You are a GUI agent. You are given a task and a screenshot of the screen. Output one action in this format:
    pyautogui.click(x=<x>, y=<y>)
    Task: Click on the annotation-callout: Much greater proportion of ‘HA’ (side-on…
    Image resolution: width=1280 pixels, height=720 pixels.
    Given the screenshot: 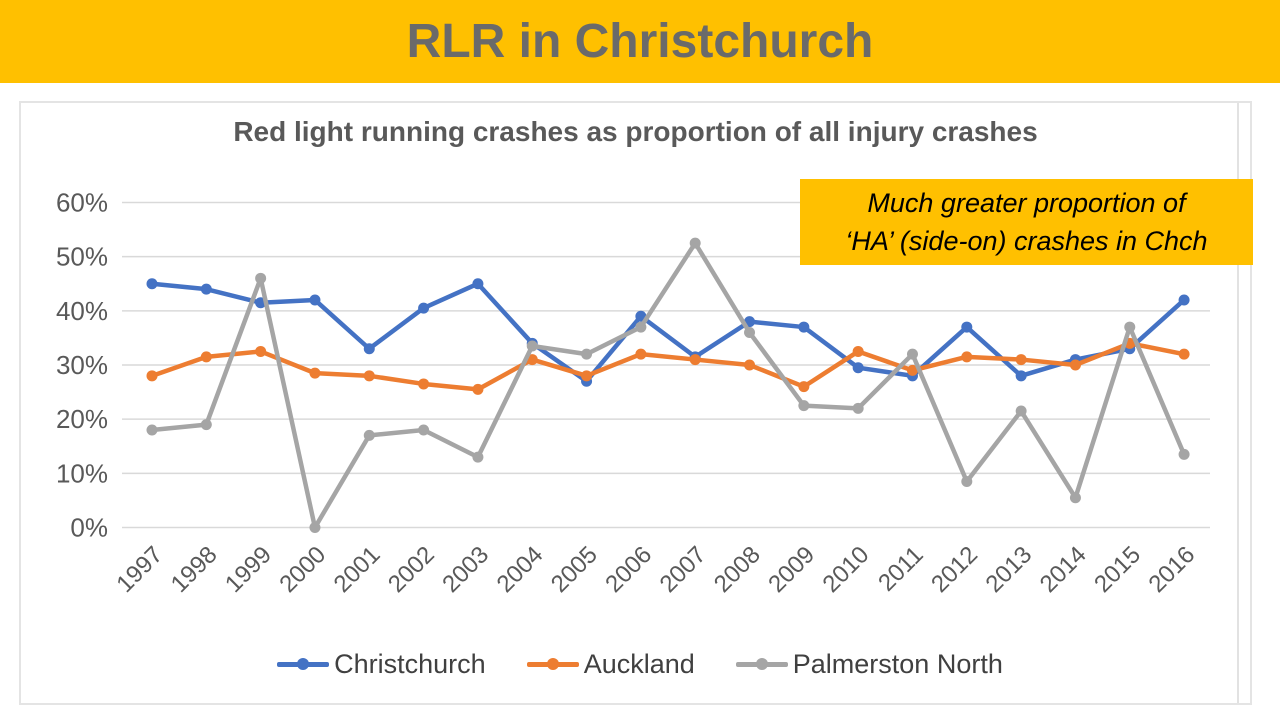 What is the action you would take?
    pyautogui.click(x=1026, y=222)
    